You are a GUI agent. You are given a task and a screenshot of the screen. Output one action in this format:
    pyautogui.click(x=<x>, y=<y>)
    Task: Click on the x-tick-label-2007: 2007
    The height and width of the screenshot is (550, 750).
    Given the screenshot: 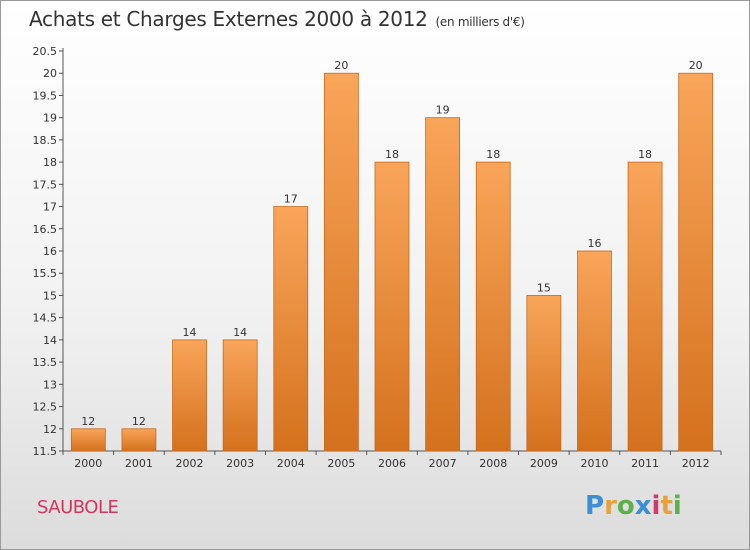 What is the action you would take?
    pyautogui.click(x=443, y=463)
    